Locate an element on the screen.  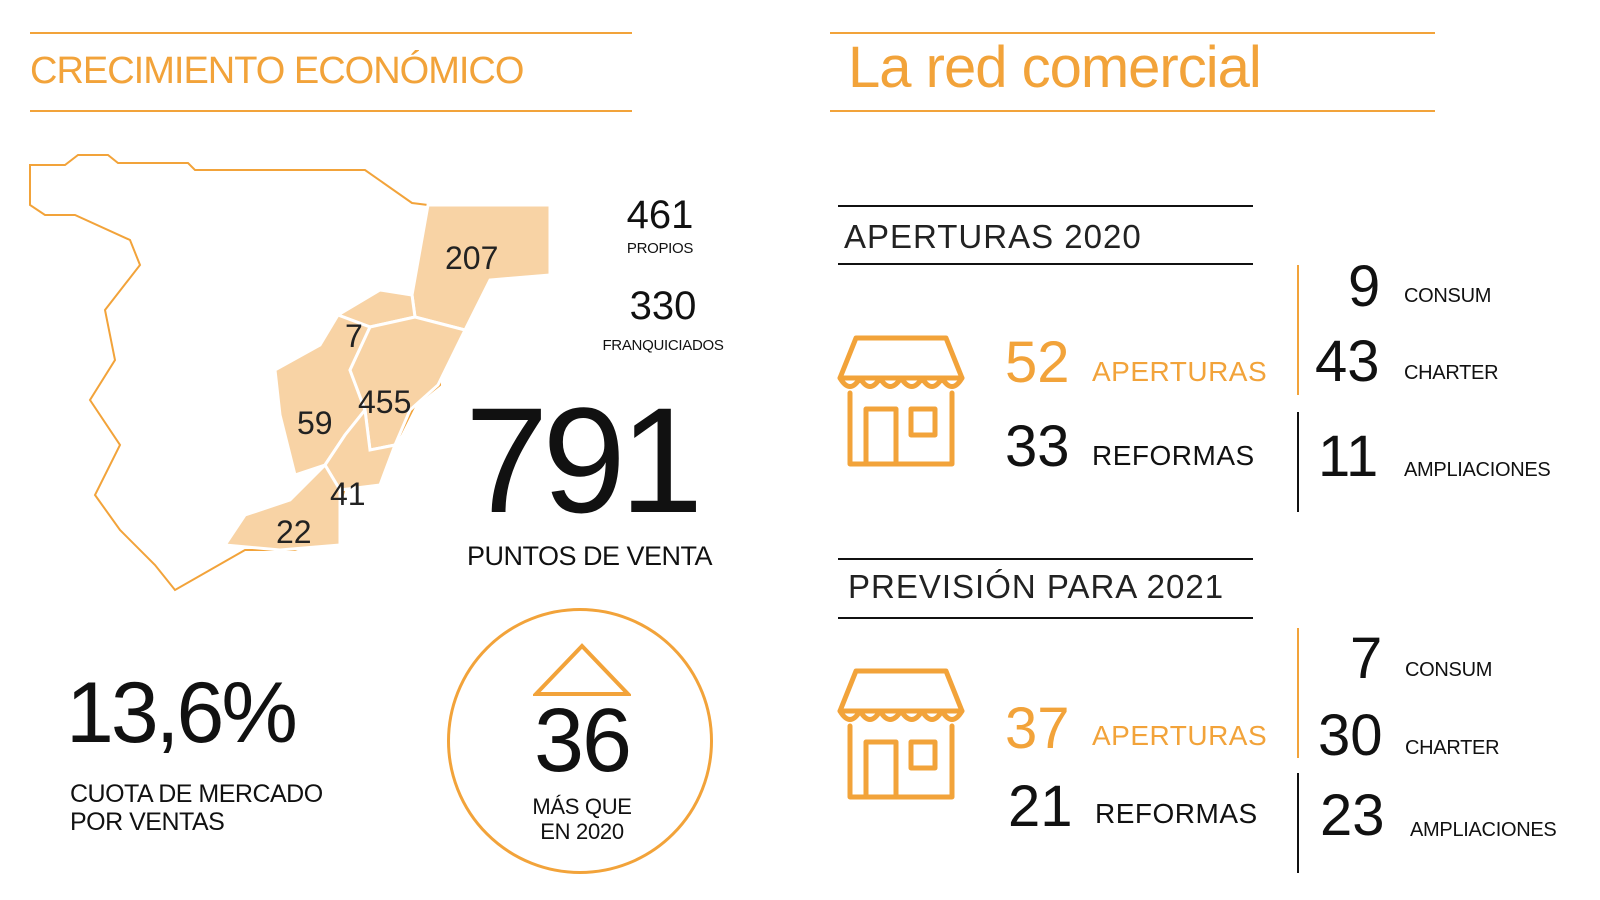
left-title-top-rule is located at coordinates (331, 33).